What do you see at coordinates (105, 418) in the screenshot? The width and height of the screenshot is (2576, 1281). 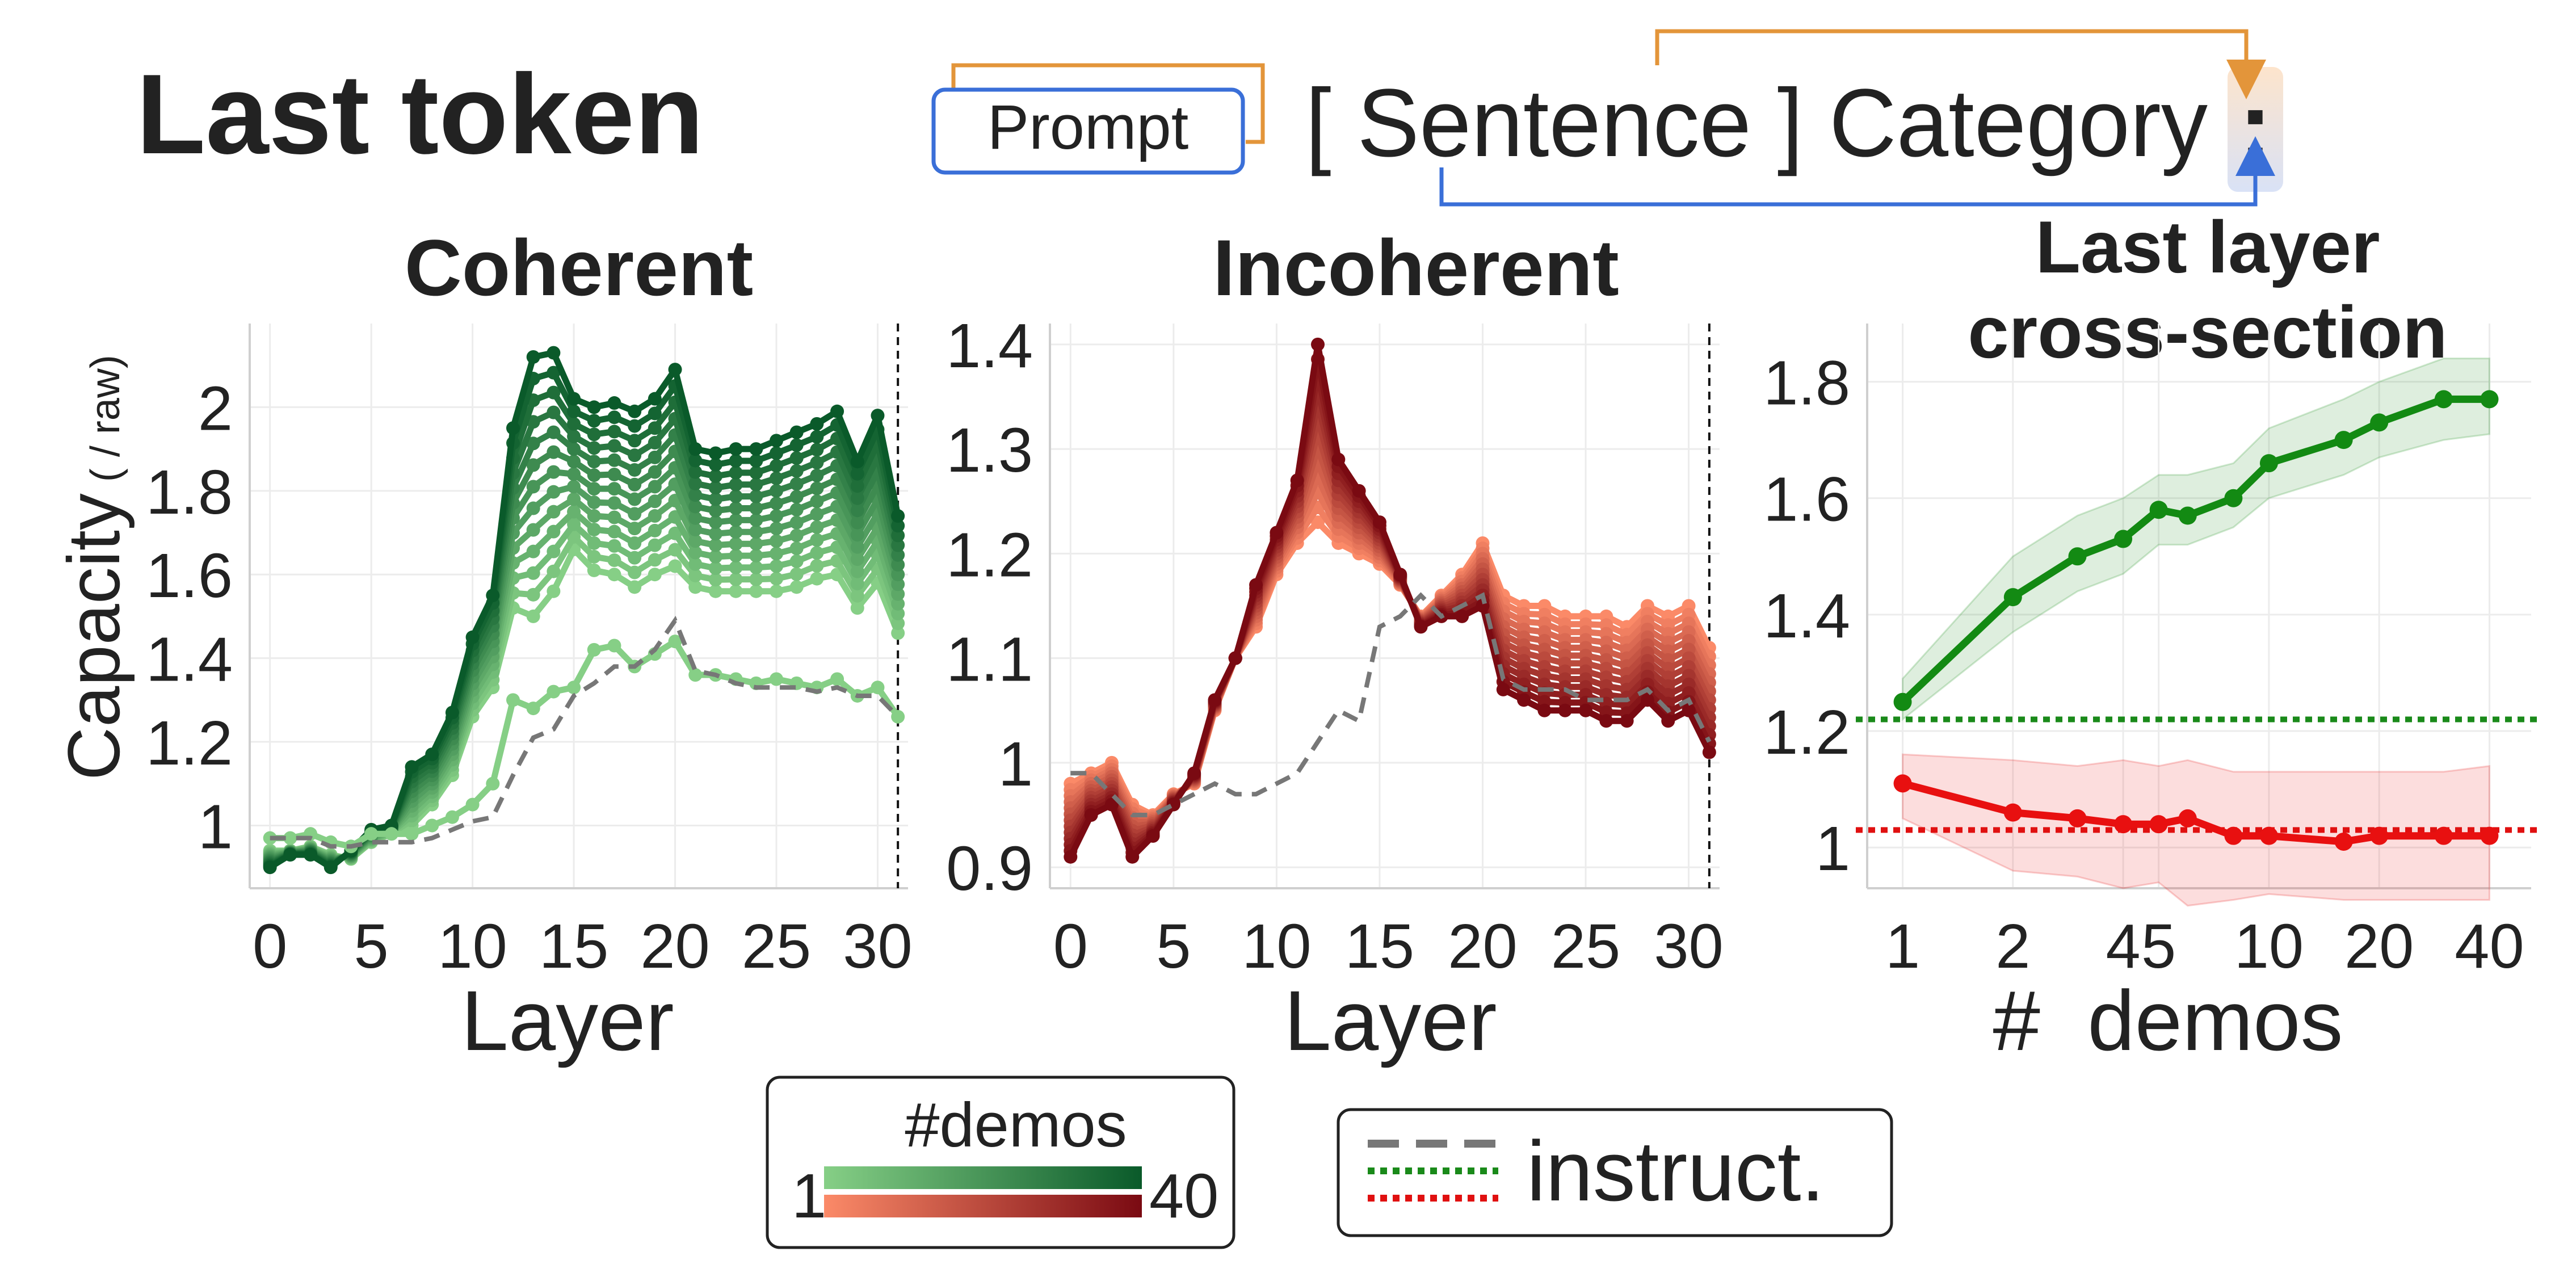 I see `y-axis-label-unit: ( / raw)` at bounding box center [105, 418].